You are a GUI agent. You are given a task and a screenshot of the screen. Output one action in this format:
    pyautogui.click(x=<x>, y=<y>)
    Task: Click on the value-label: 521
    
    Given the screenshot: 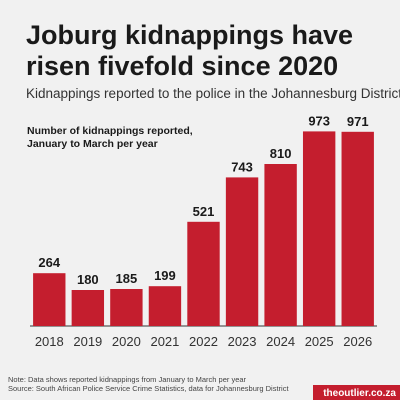 What is the action you would take?
    pyautogui.click(x=204, y=211)
    